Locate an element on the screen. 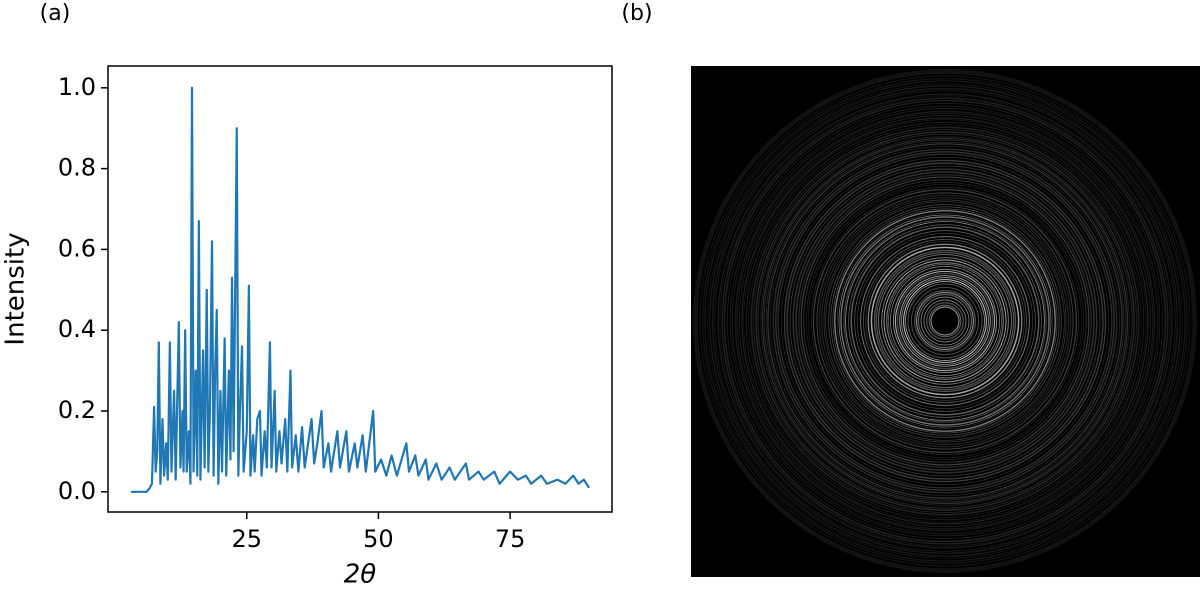 The image size is (1200, 592). ring is located at coordinates (945, 321).